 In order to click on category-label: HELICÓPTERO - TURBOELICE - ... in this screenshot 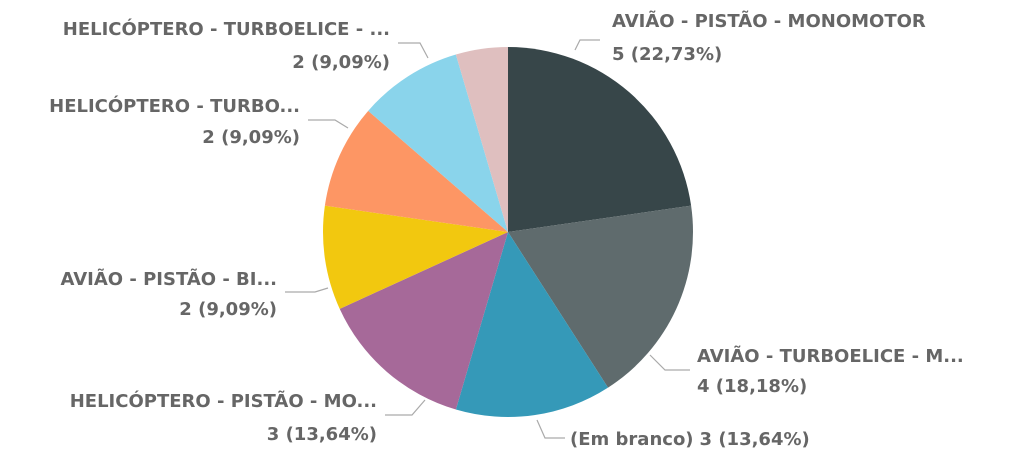, I will do `click(226, 29)`.